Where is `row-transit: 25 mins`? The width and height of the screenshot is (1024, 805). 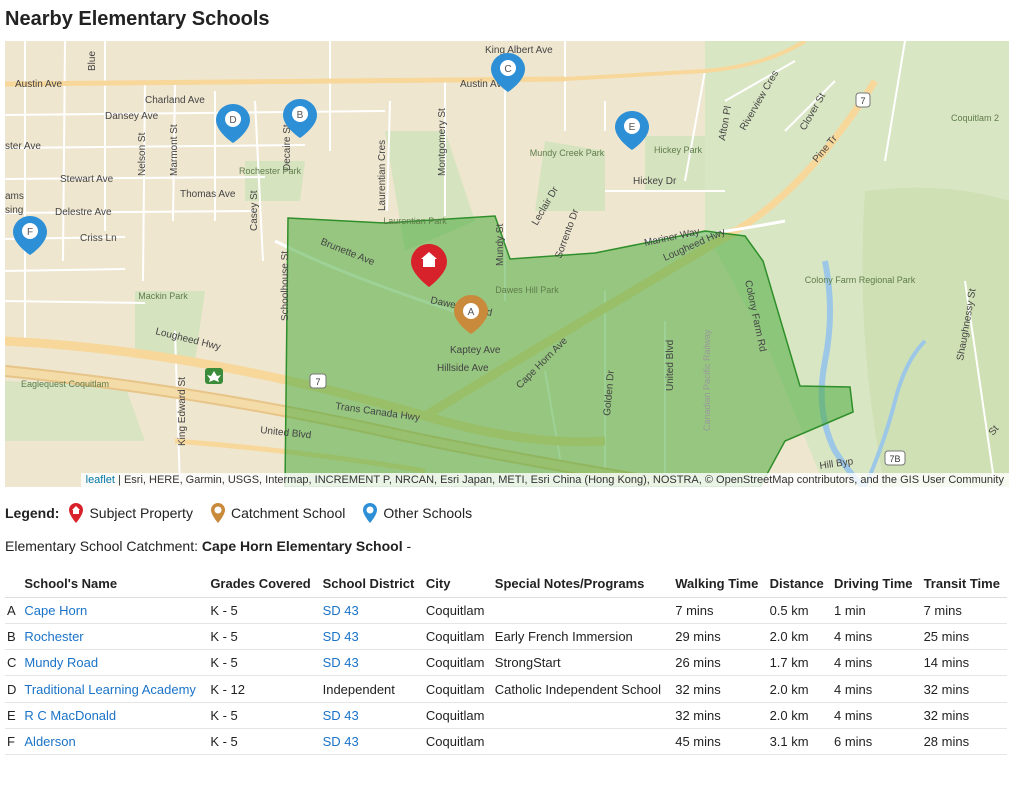
row-transit: 25 mins is located at coordinates (963, 637).